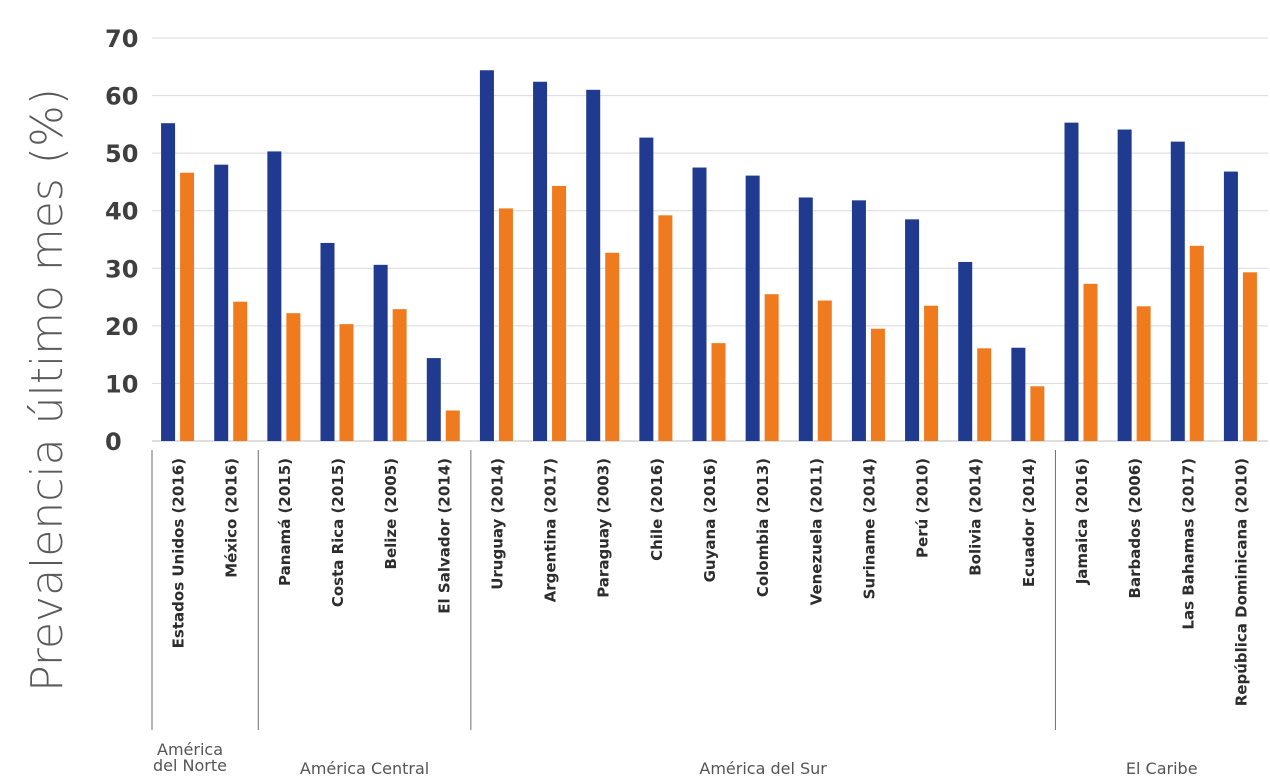 Image resolution: width=1270 pixels, height=779 pixels. I want to click on category-label: Bolivia (2014), so click(976, 517).